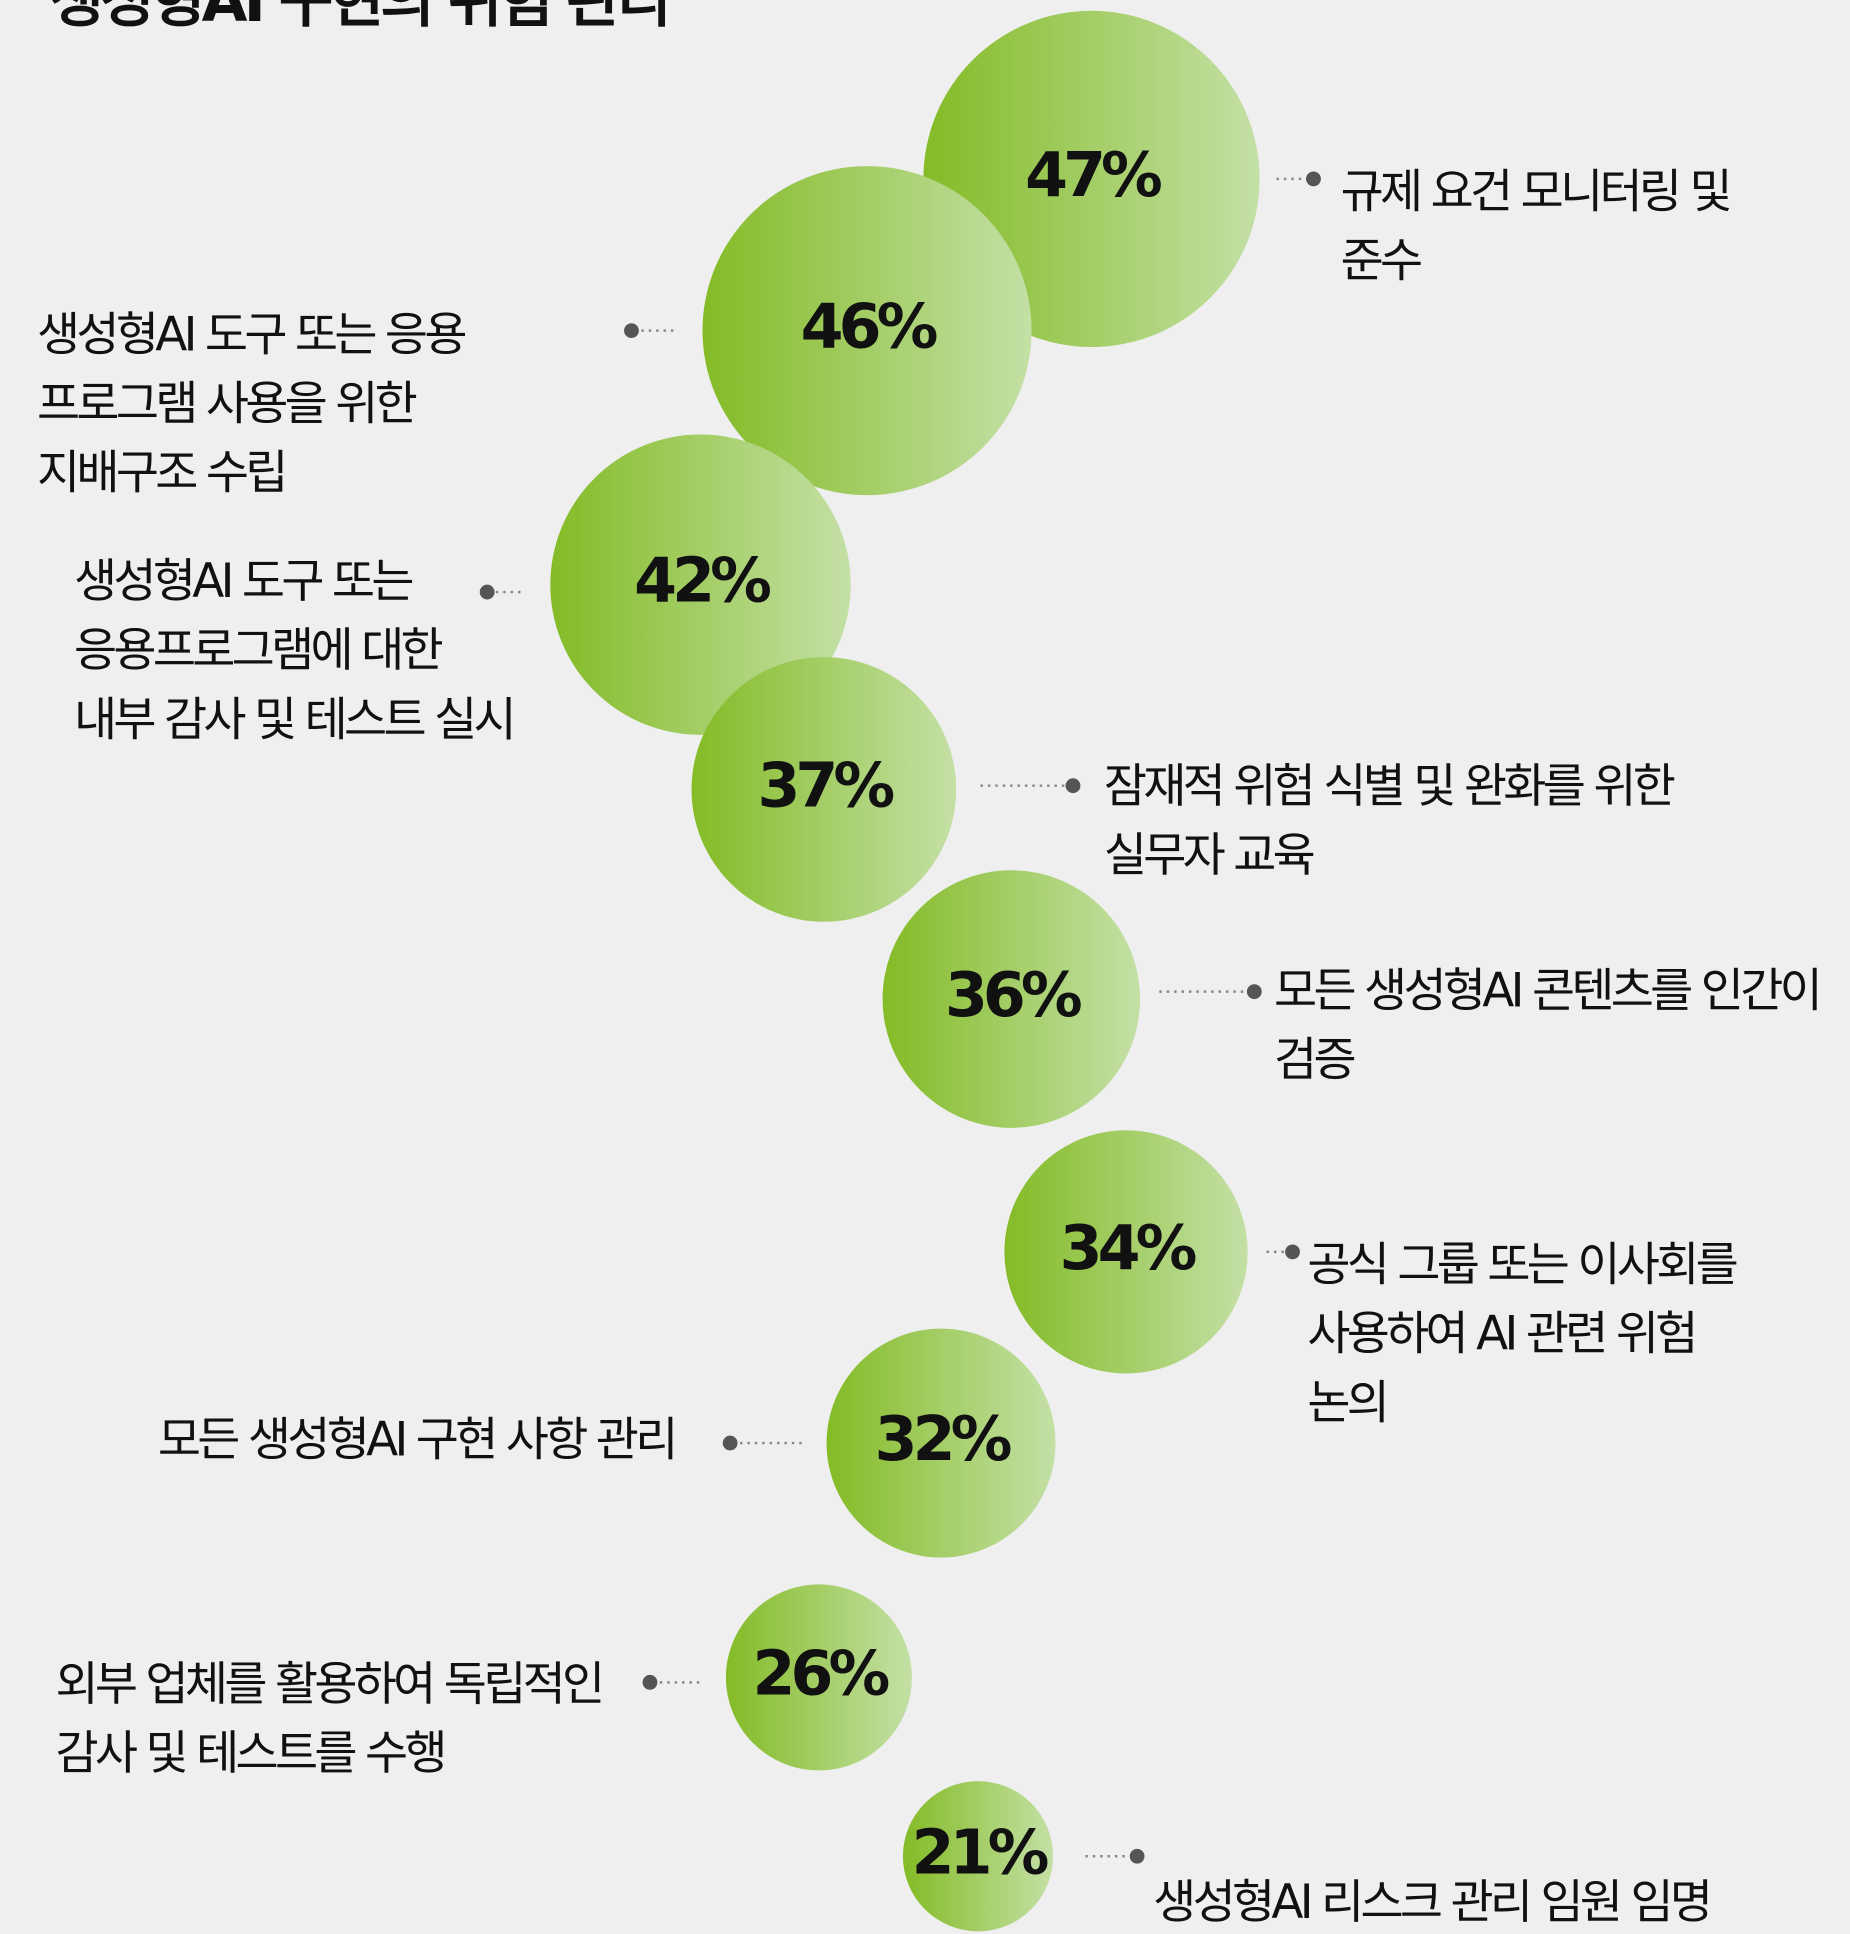 The width and height of the screenshot is (1850, 1934). Describe the element at coordinates (702, 581) in the screenshot. I see `value-label: 42%` at that location.